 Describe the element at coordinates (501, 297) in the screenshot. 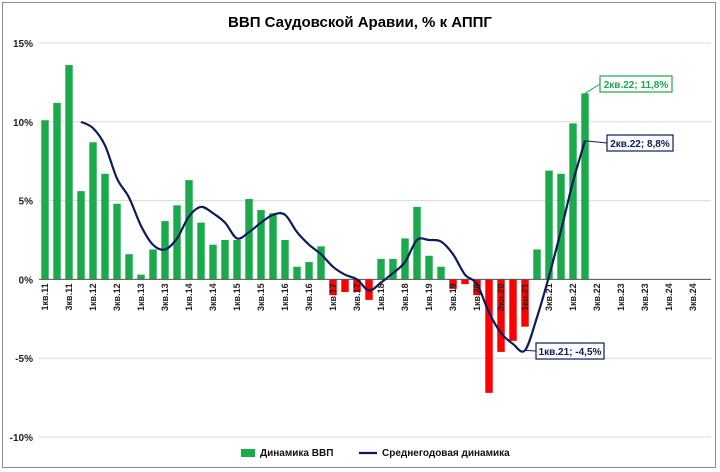

I see `x-tick-label: 3кв.20` at that location.